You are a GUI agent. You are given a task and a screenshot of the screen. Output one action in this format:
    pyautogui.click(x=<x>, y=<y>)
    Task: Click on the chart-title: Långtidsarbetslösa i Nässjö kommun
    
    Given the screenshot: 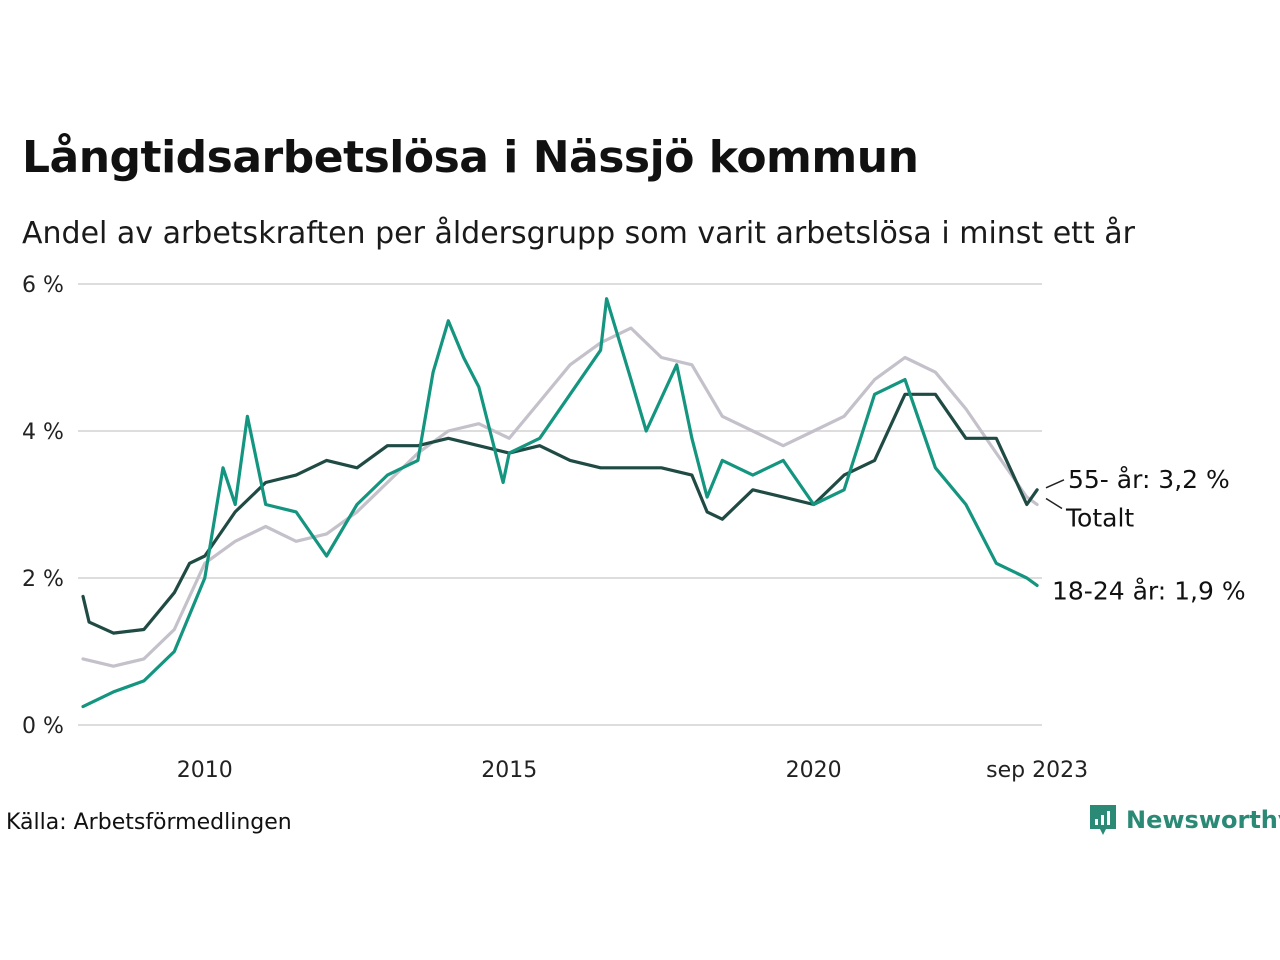 What is the action you would take?
    pyautogui.click(x=470, y=157)
    